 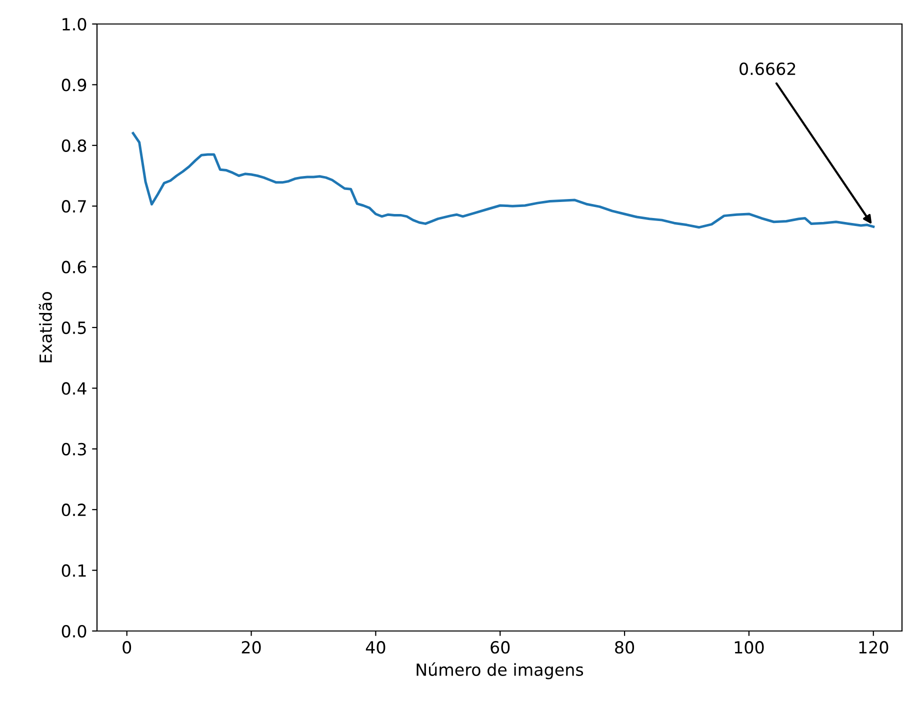 I want to click on line-series, so click(x=503, y=180).